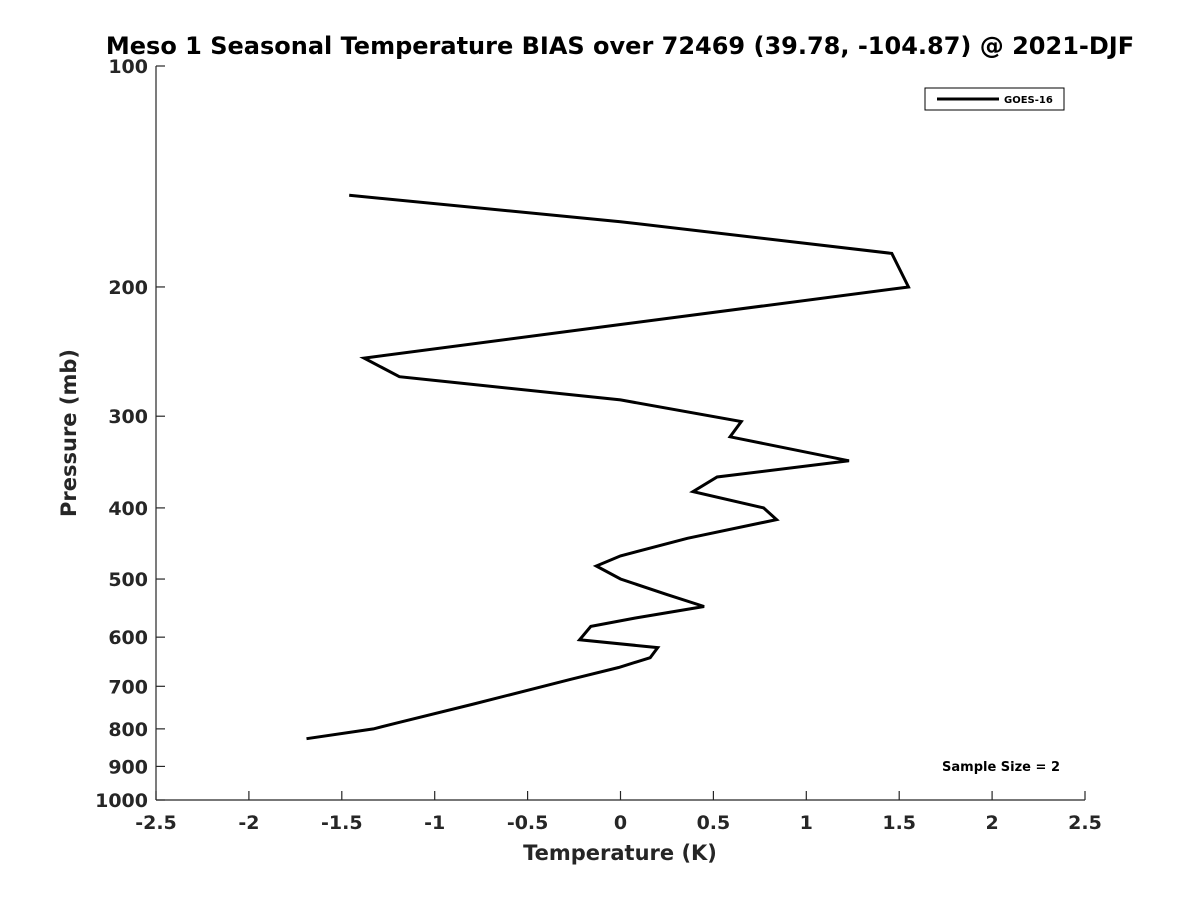  What do you see at coordinates (1001, 767) in the screenshot?
I see `sample-size-annotation: Sample Size = 2` at bounding box center [1001, 767].